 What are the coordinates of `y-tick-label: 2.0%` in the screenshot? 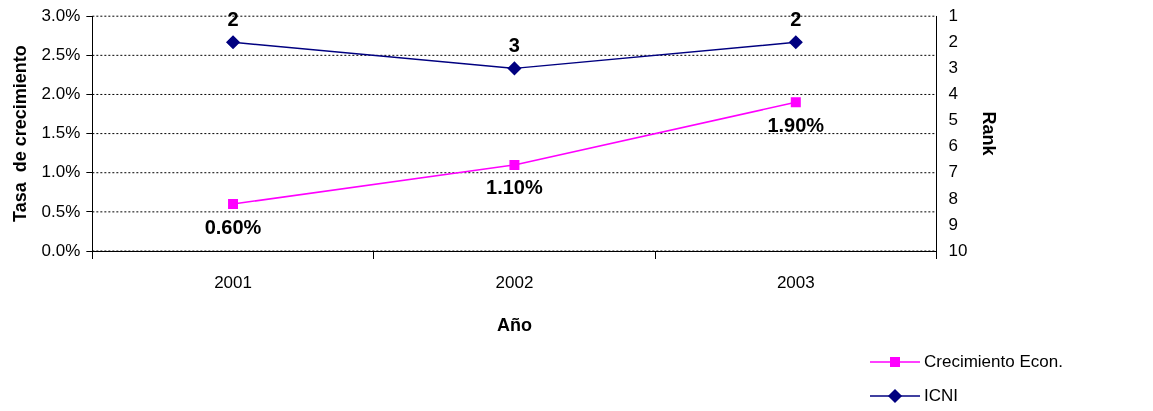 It's located at (61, 94).